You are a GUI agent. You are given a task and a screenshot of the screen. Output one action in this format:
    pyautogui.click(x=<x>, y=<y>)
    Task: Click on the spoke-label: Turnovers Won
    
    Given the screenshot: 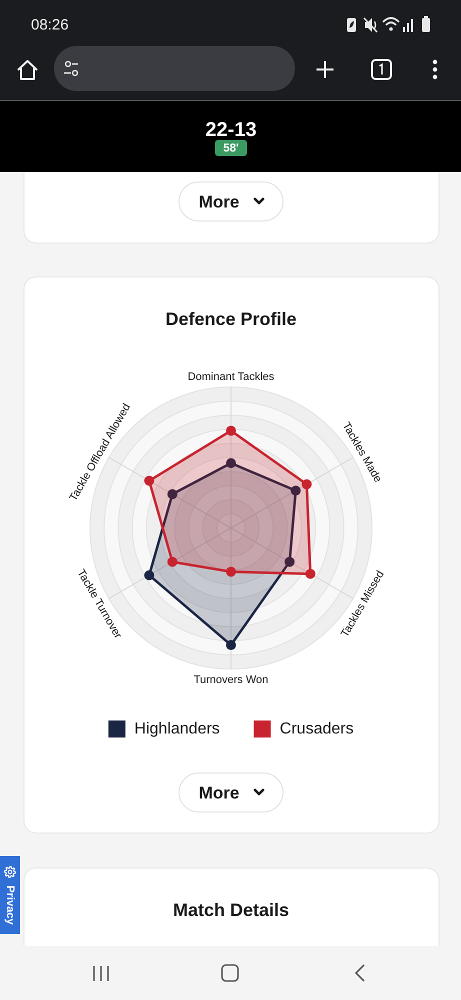 What is the action you would take?
    pyautogui.click(x=231, y=680)
    